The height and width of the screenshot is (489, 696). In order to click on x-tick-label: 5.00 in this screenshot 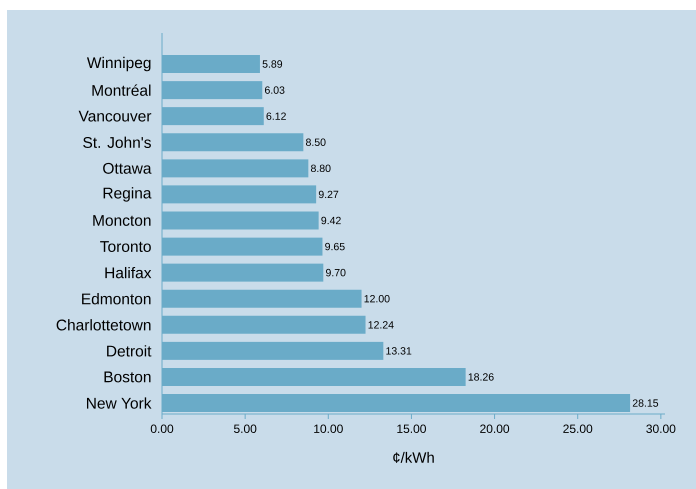, I will do `click(245, 429)`.